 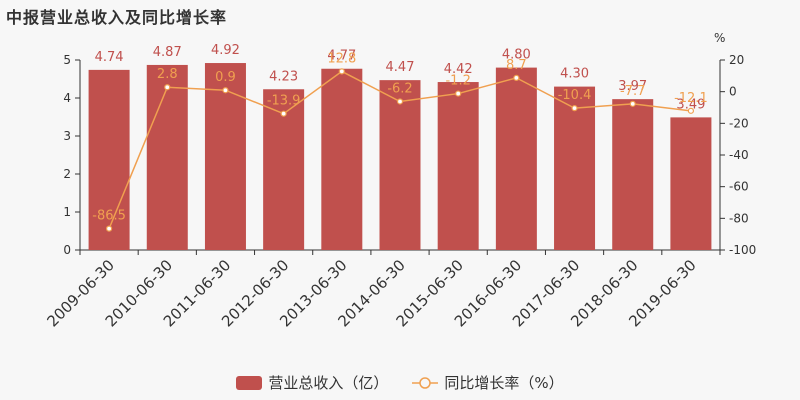 I want to click on bar-value-label: 4.77, so click(x=341, y=56).